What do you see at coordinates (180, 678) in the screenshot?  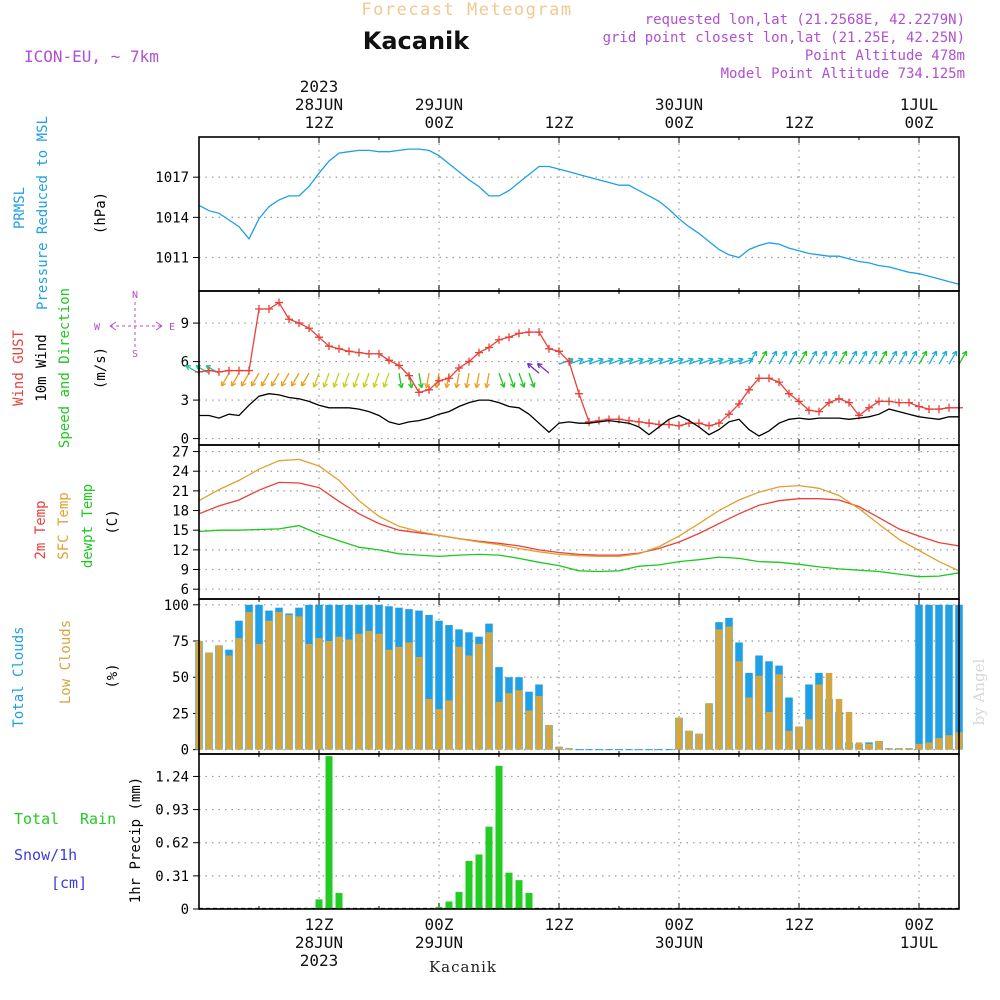 I see `y-tick-label: 50` at bounding box center [180, 678].